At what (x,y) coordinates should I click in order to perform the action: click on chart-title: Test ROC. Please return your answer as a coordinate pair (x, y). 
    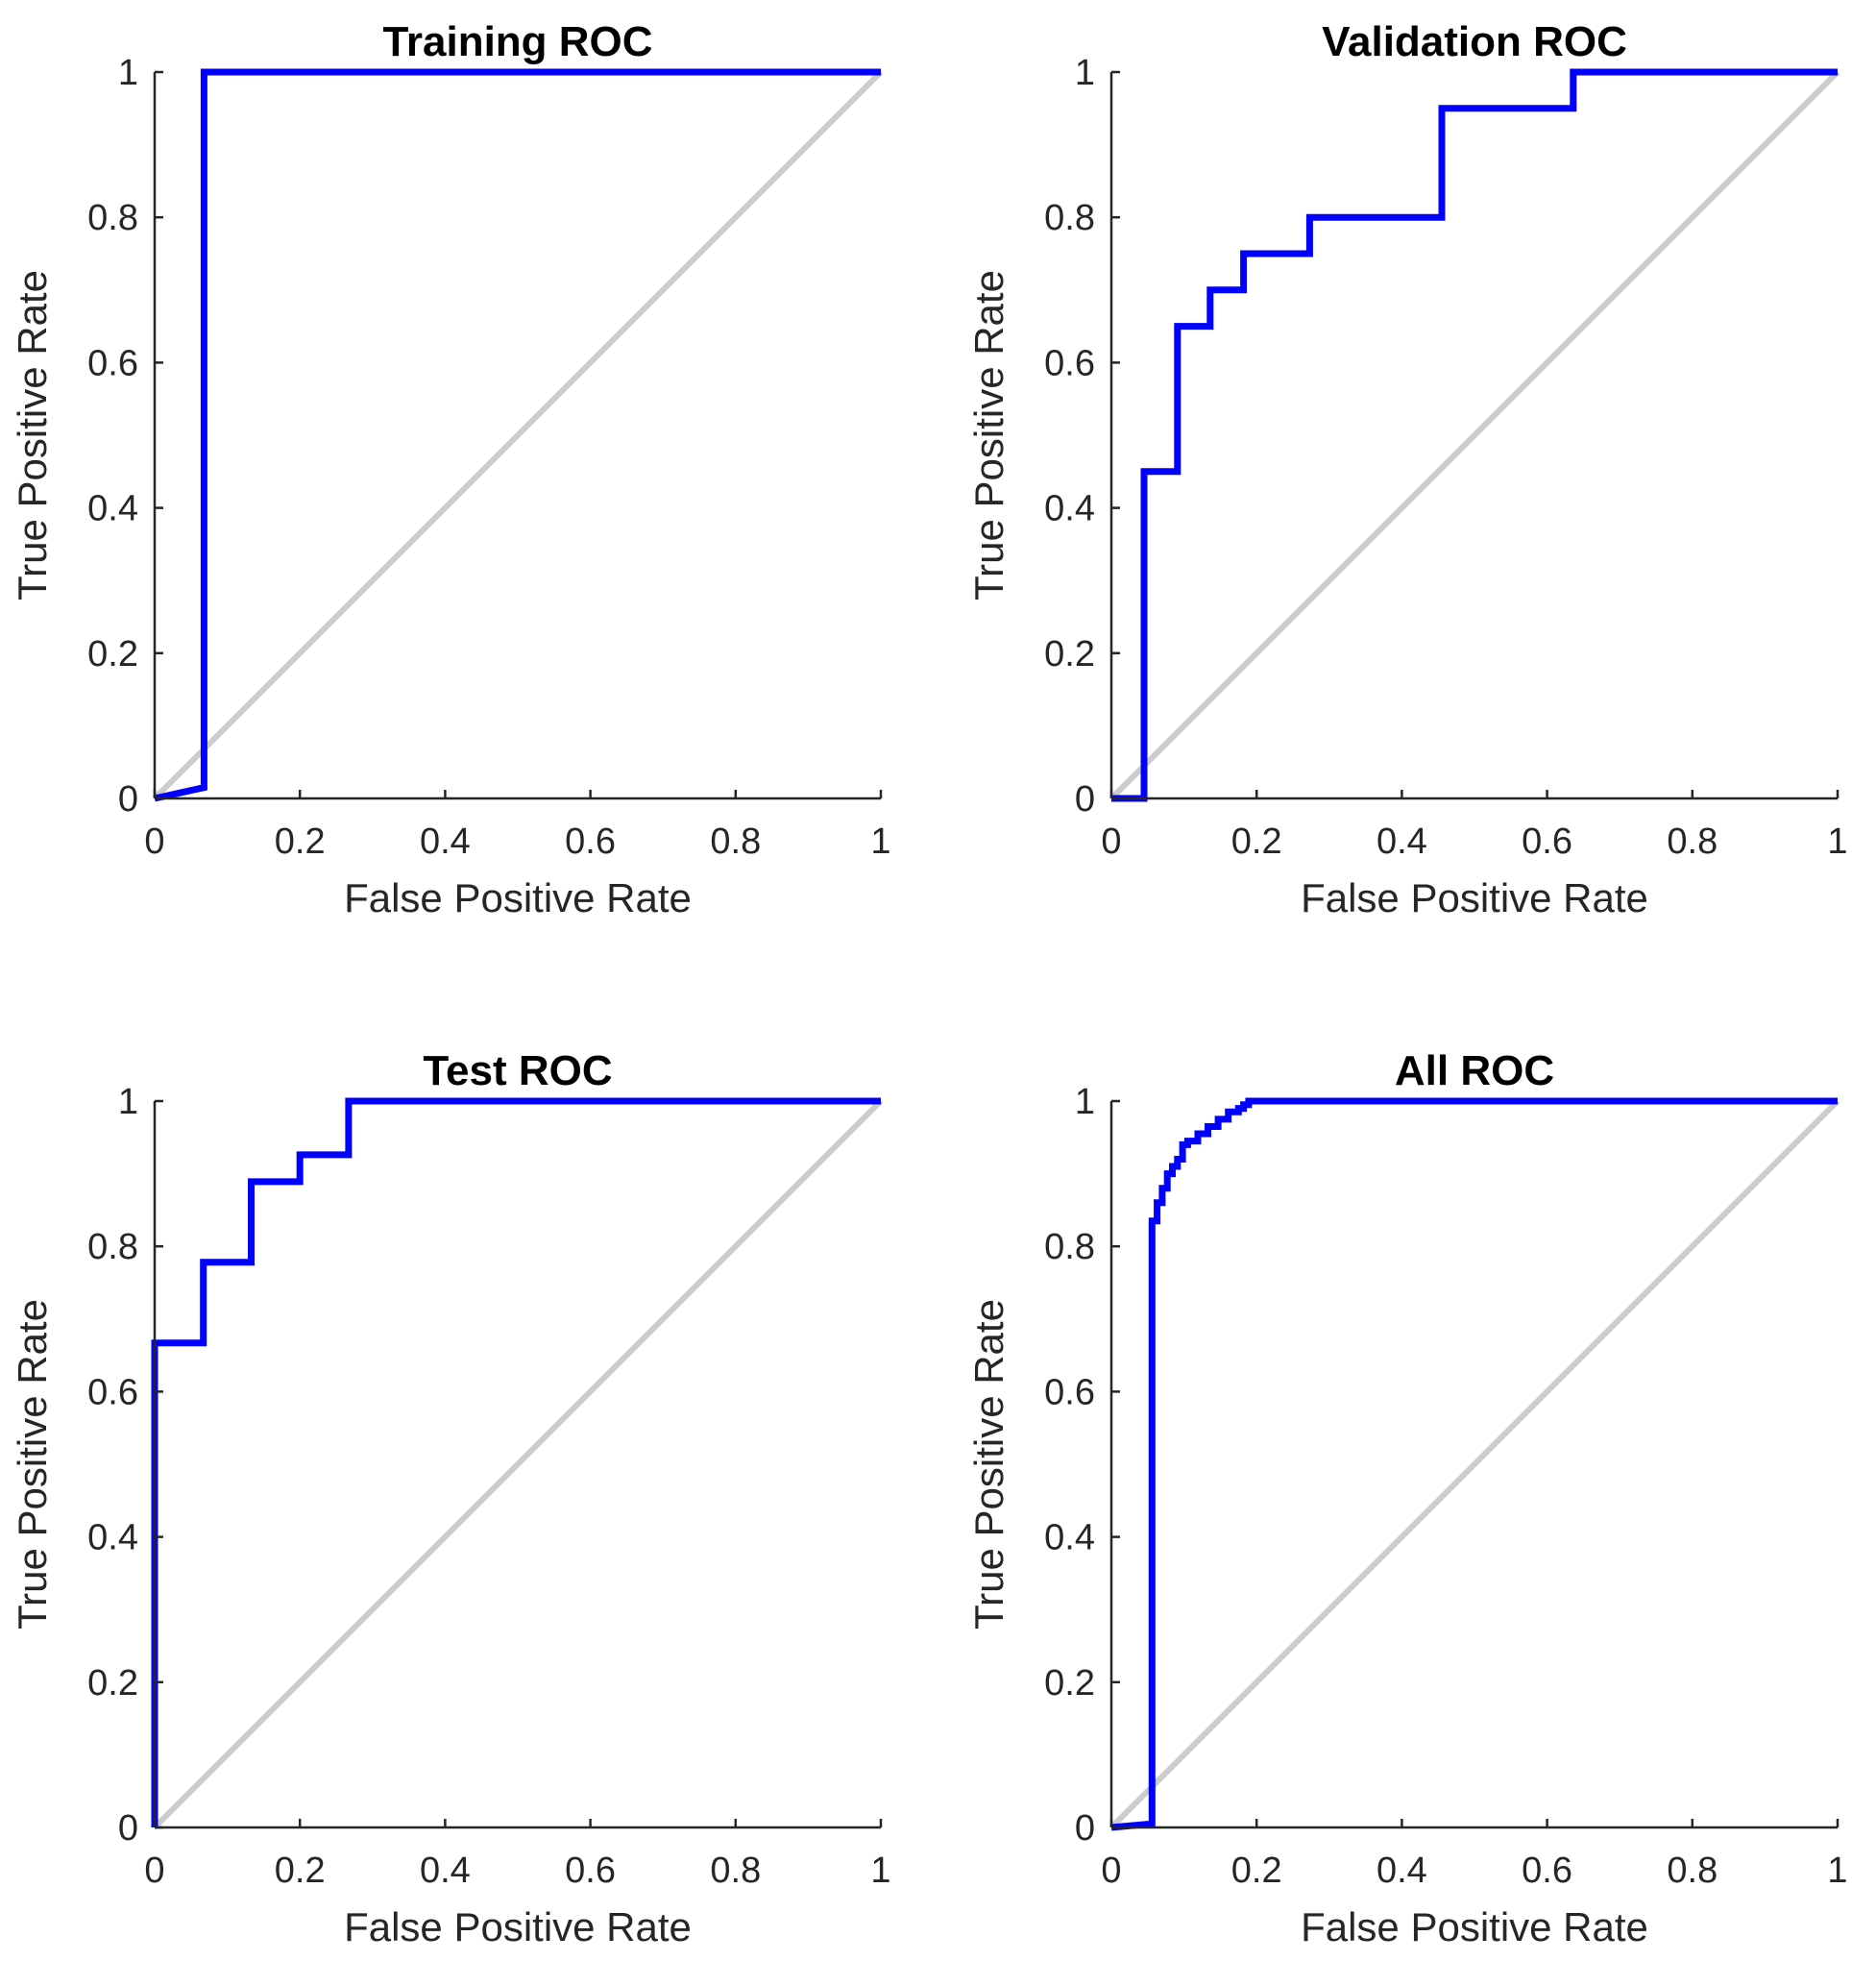
    Looking at the image, I should click on (517, 1070).